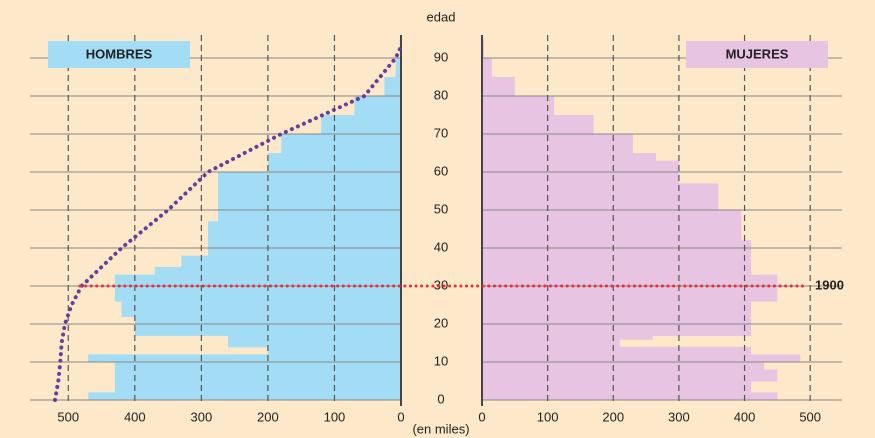 Image resolution: width=875 pixels, height=438 pixels. What do you see at coordinates (441, 56) in the screenshot?
I see `y-tick-label: 90` at bounding box center [441, 56].